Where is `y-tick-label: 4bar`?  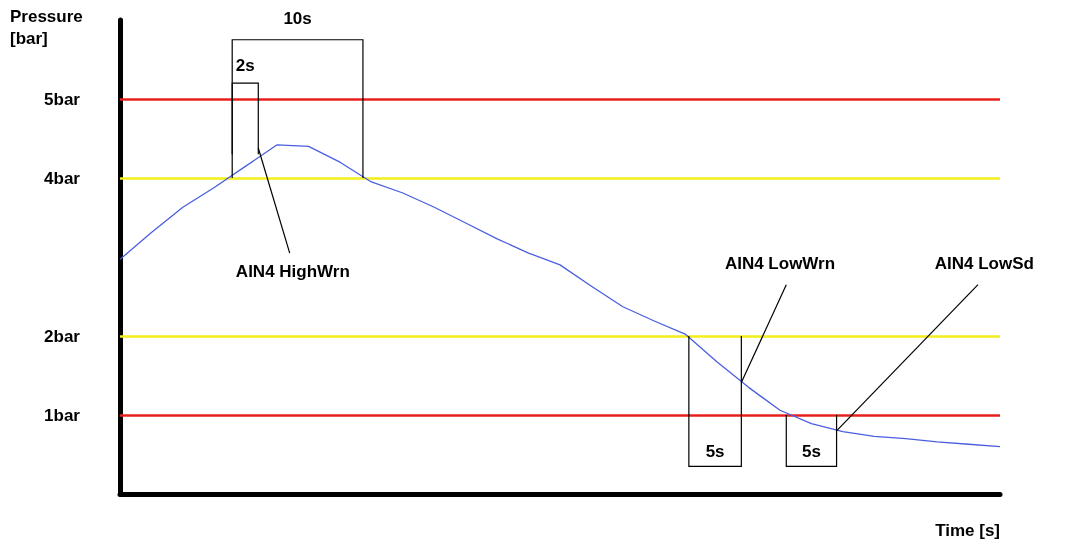 y-tick-label: 4bar is located at coordinates (62, 178).